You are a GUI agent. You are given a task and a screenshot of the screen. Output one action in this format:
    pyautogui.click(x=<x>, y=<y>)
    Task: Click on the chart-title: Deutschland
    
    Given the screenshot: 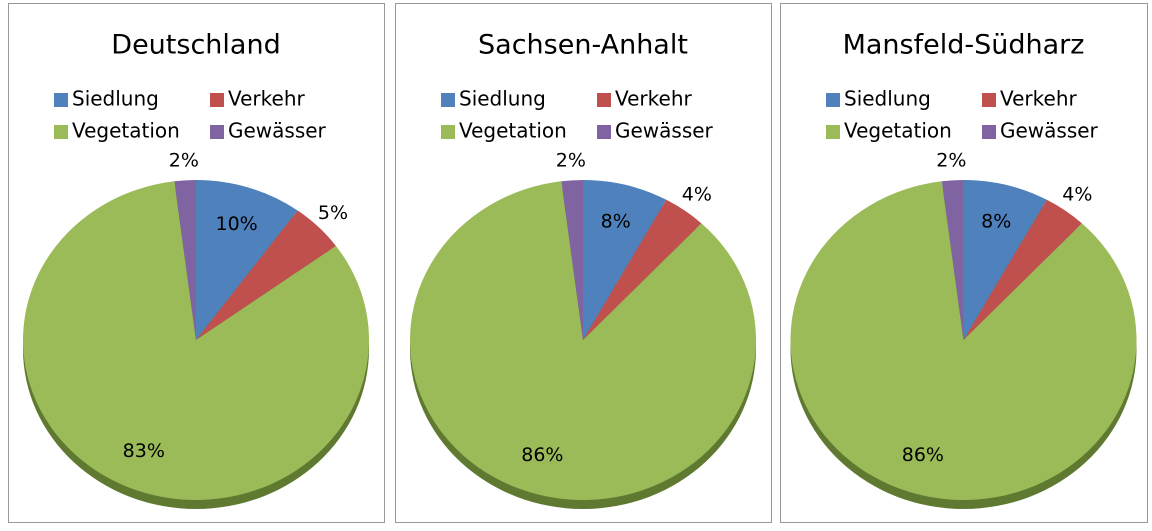 What is the action you would take?
    pyautogui.click(x=195, y=45)
    